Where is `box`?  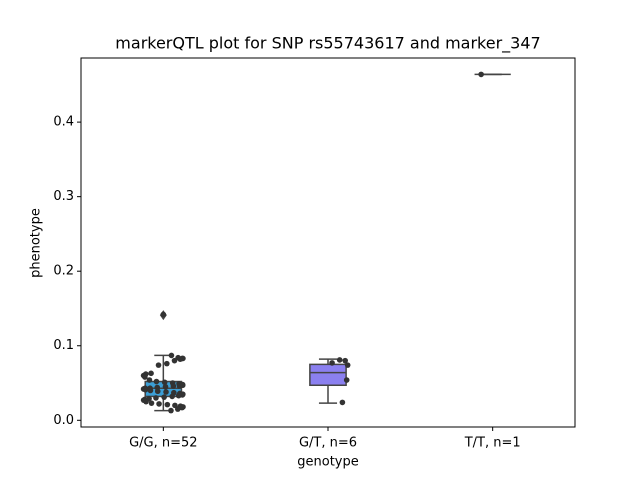 box is located at coordinates (328, 375).